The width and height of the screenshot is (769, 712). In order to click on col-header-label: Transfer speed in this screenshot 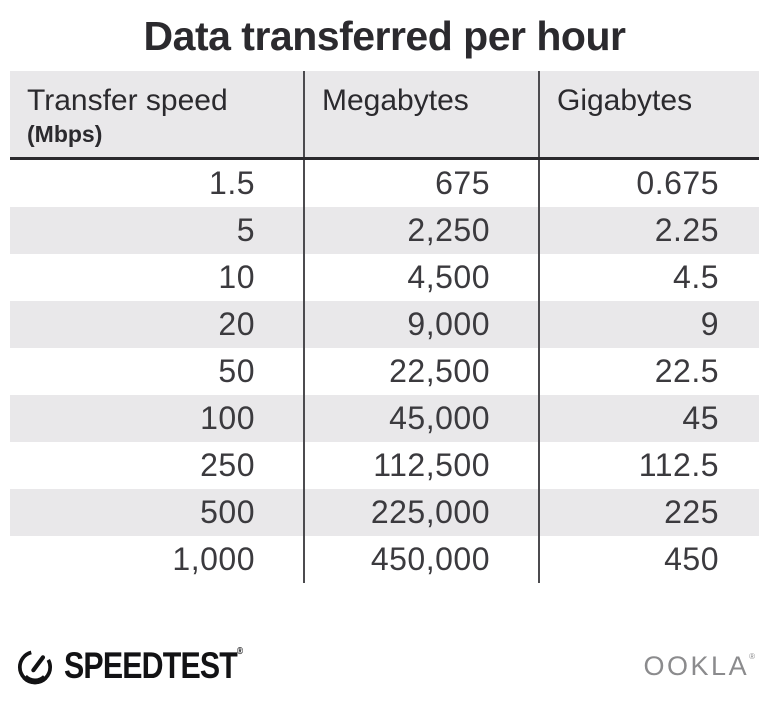, I will do `click(127, 100)`.